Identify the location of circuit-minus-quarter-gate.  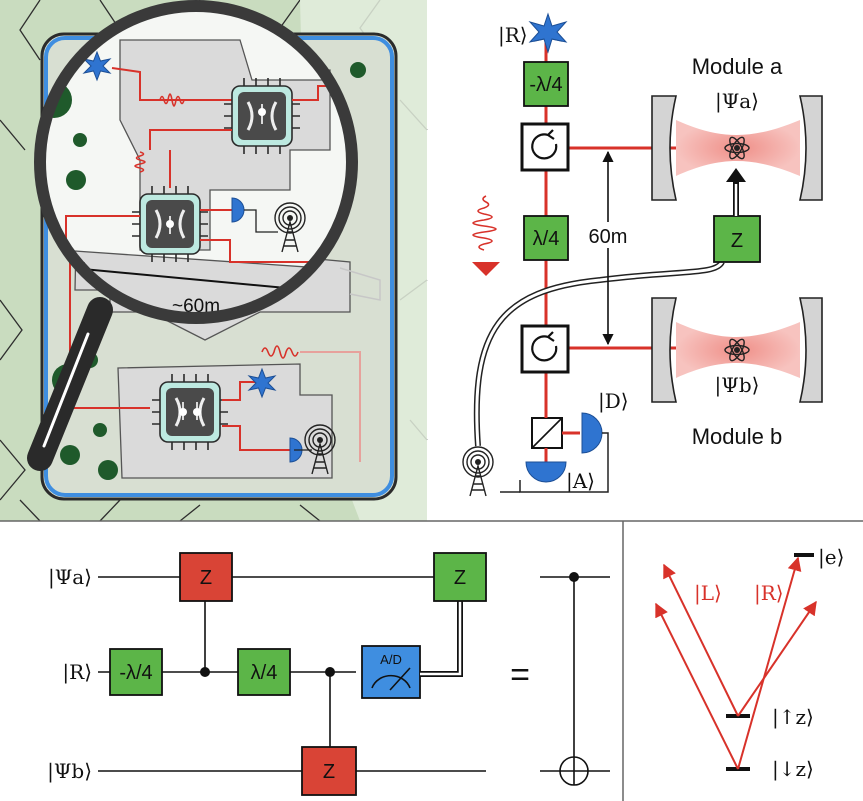
(136, 672).